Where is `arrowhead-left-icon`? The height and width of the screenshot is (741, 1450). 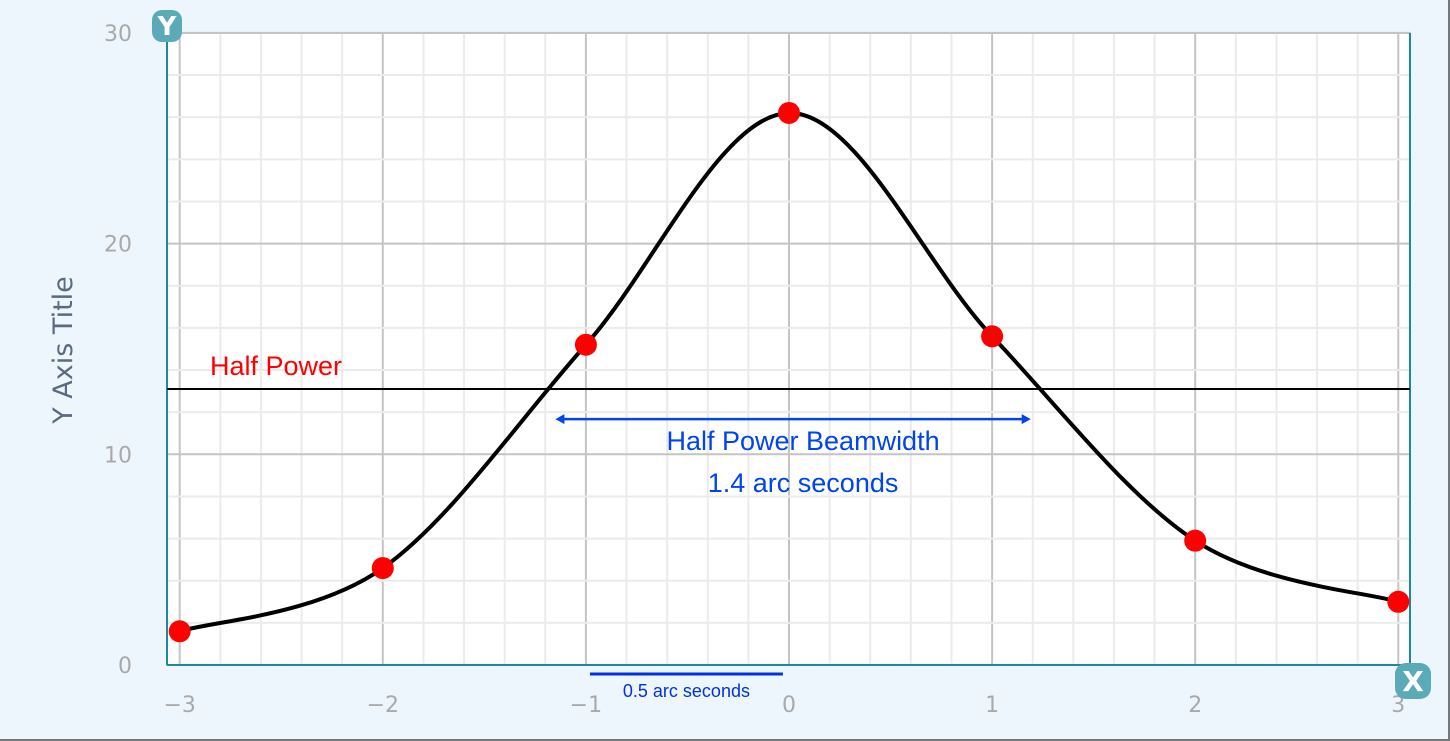
arrowhead-left-icon is located at coordinates (560, 419).